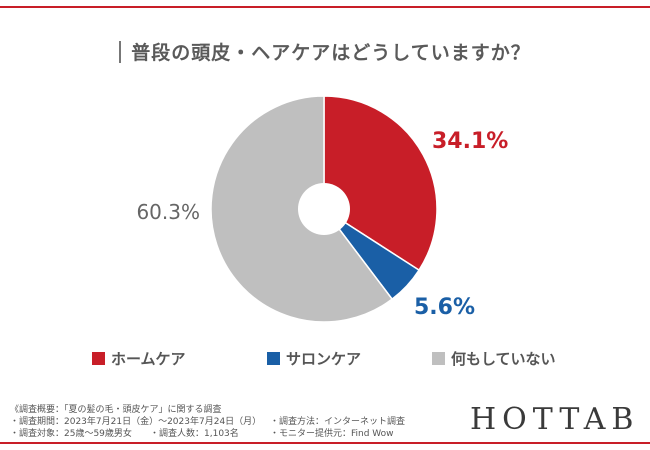 This screenshot has width=650, height=450. I want to click on bottom-rule, so click(325, 443).